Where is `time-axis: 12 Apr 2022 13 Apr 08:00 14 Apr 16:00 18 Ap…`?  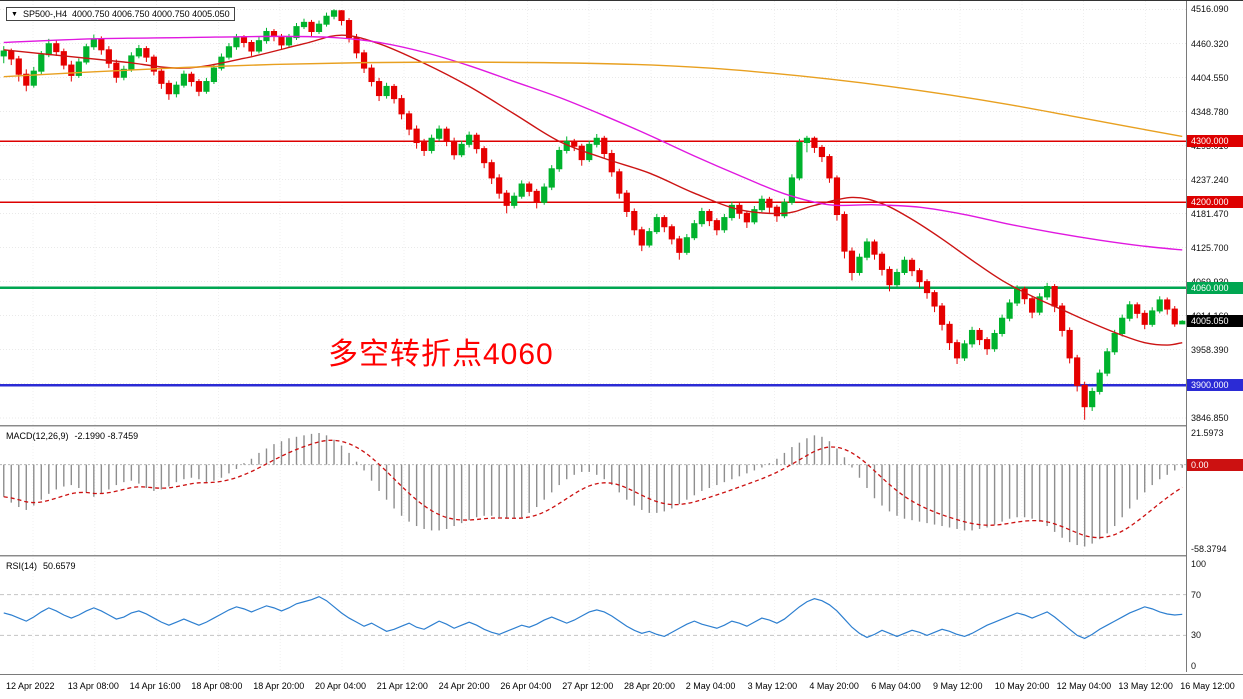
time-axis: 12 Apr 2022 13 Apr 08:00 14 Apr 16:00 18 Ap… is located at coordinates (621, 686).